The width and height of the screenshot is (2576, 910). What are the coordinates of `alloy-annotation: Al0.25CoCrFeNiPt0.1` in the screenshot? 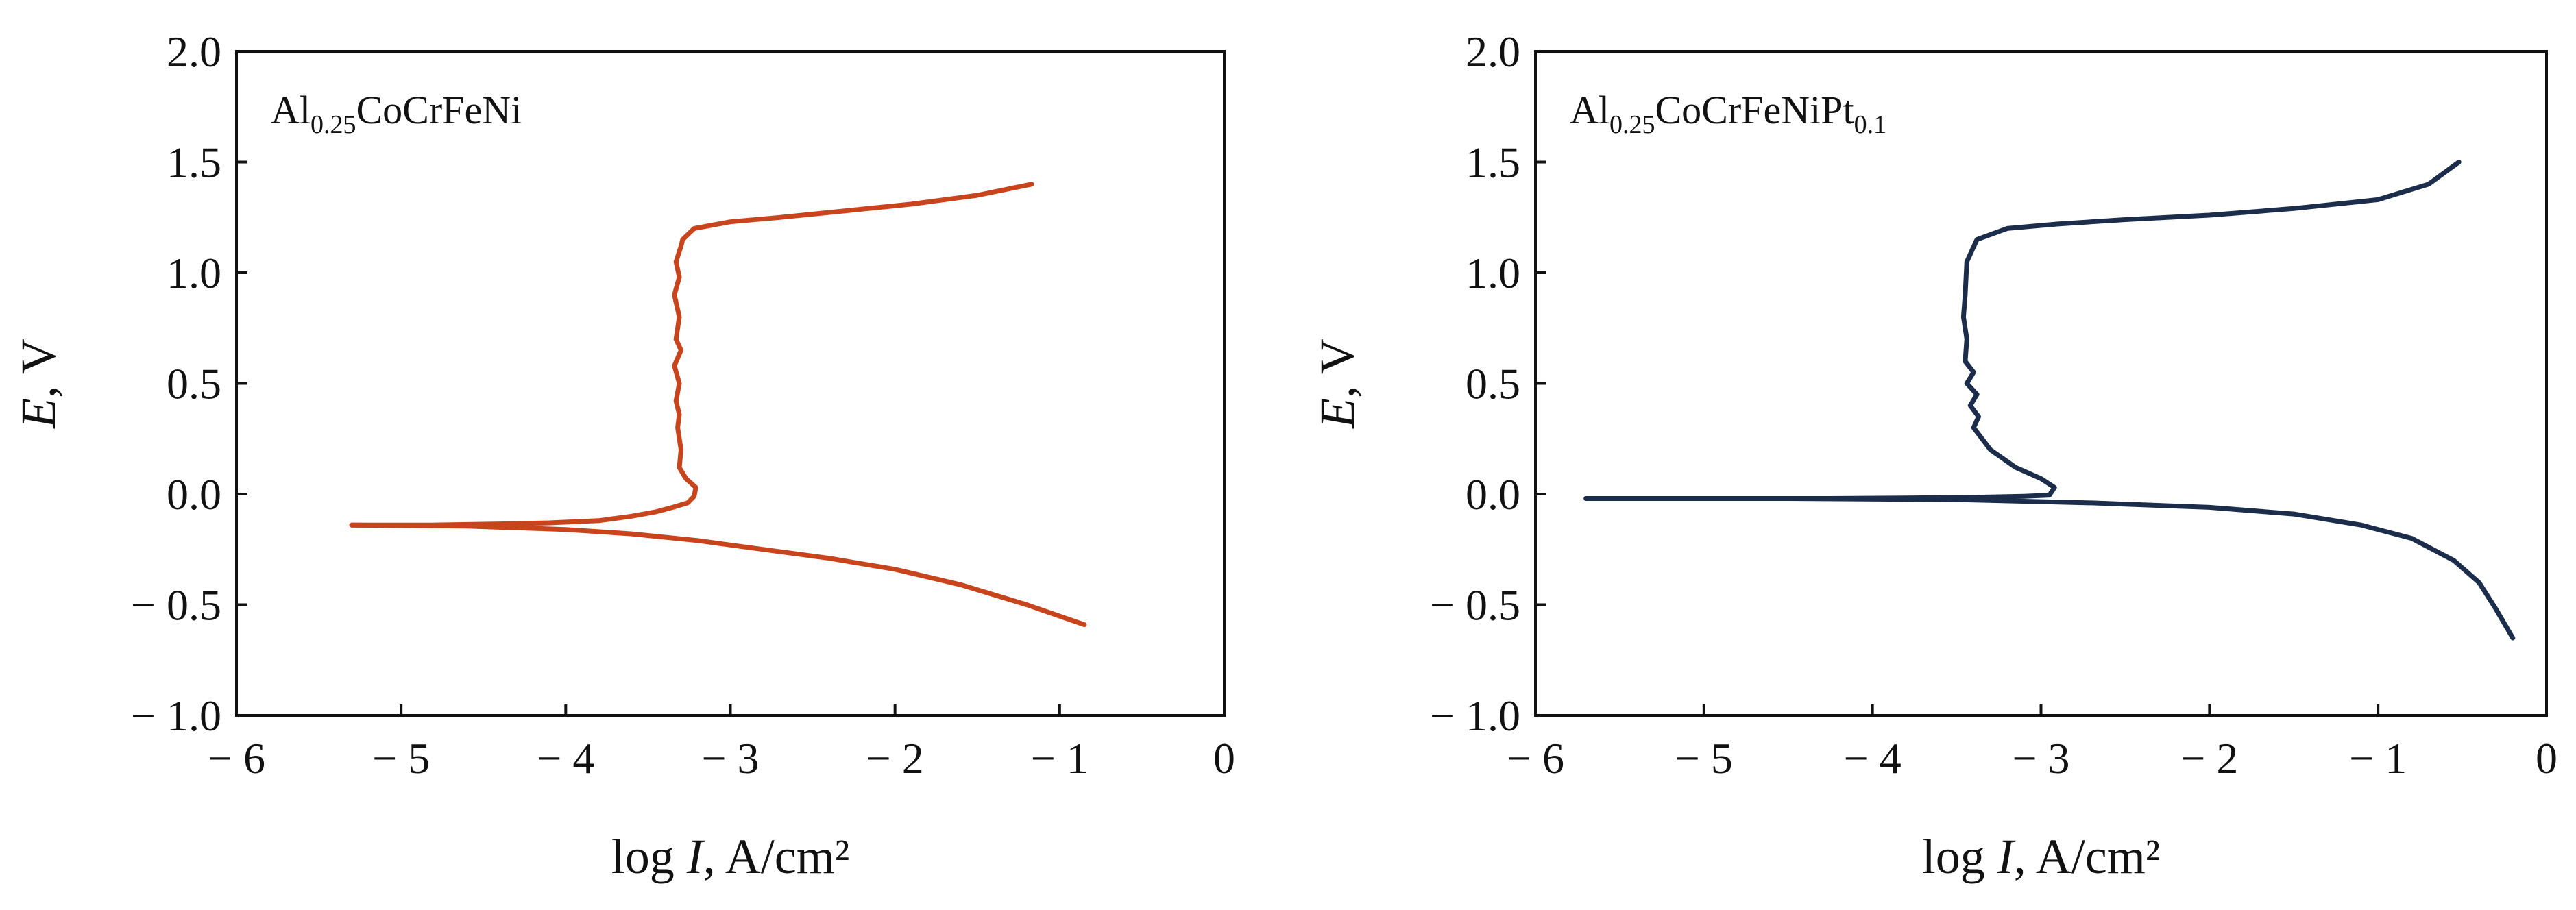 It's located at (1728, 113).